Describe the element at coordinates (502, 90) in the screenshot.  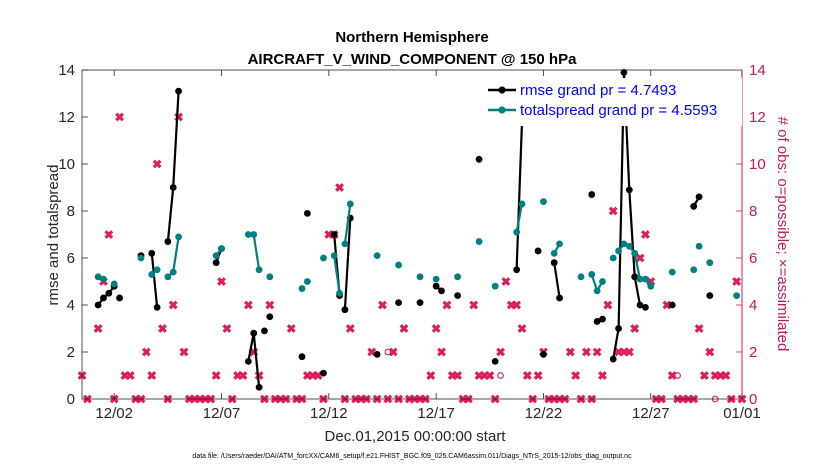
I see `legend-rmse-marker` at that location.